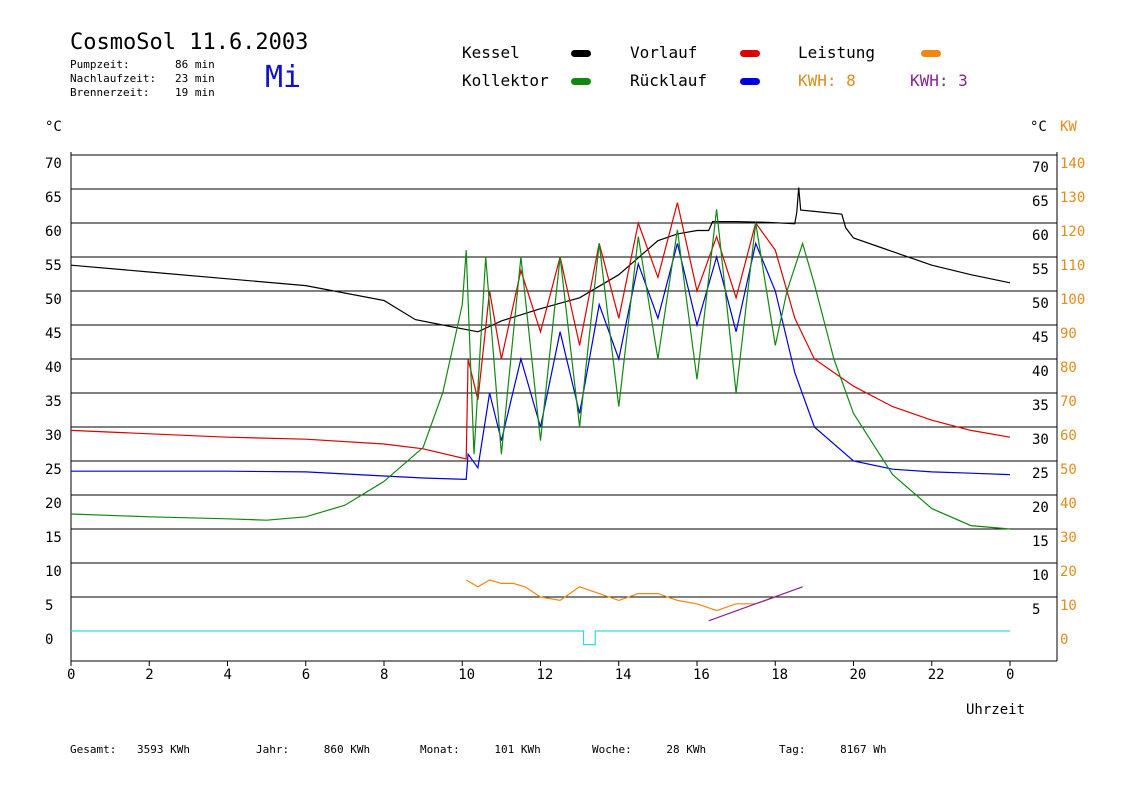 This screenshot has width=1148, height=812. Describe the element at coordinates (347, 749) in the screenshot. I see `footer-value: 860 KWh` at that location.